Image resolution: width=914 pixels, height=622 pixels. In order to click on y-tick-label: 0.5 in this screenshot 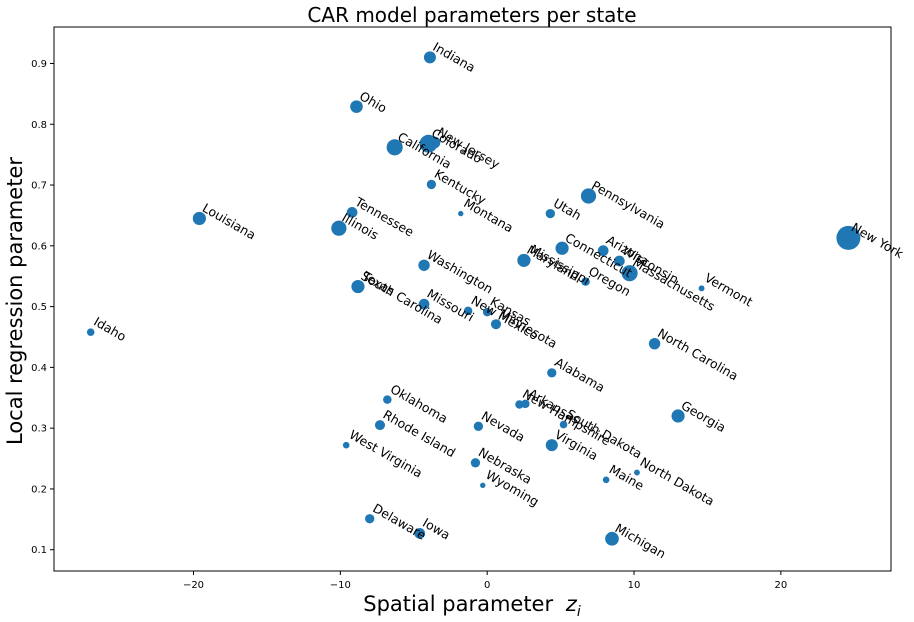, I will do `click(39, 307)`.